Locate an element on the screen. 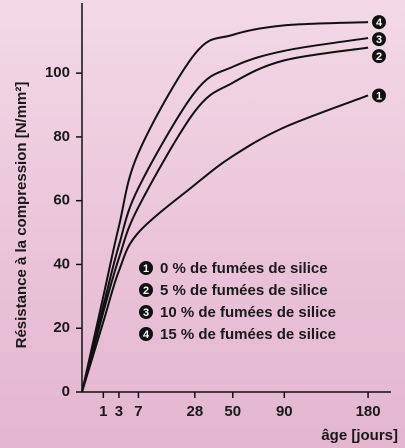 Image resolution: width=405 pixels, height=448 pixels. end-marker: 1 is located at coordinates (379, 96).